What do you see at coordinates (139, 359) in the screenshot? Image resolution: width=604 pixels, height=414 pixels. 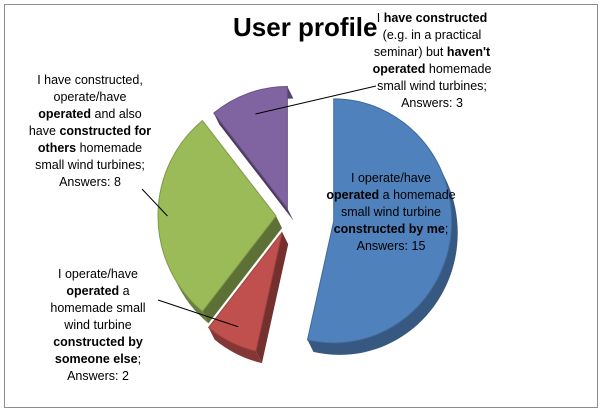 I see `slice-label-someone-else-part-4: ;` at bounding box center [139, 359].